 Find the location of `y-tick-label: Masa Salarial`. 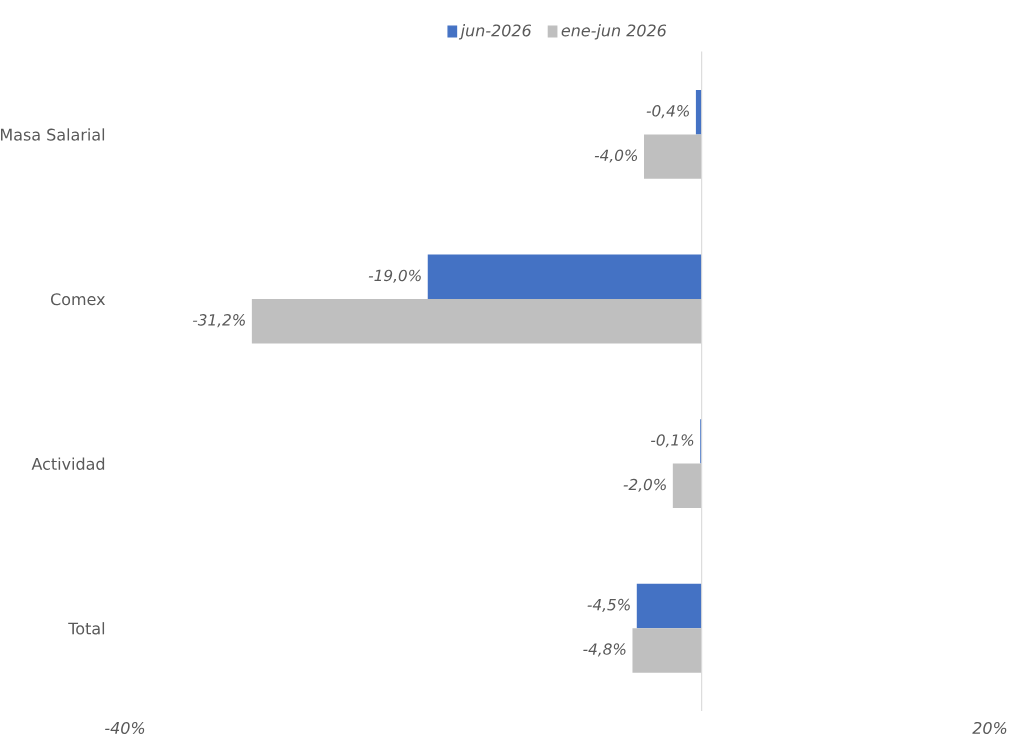

y-tick-label: Masa Salarial is located at coordinates (52, 134).